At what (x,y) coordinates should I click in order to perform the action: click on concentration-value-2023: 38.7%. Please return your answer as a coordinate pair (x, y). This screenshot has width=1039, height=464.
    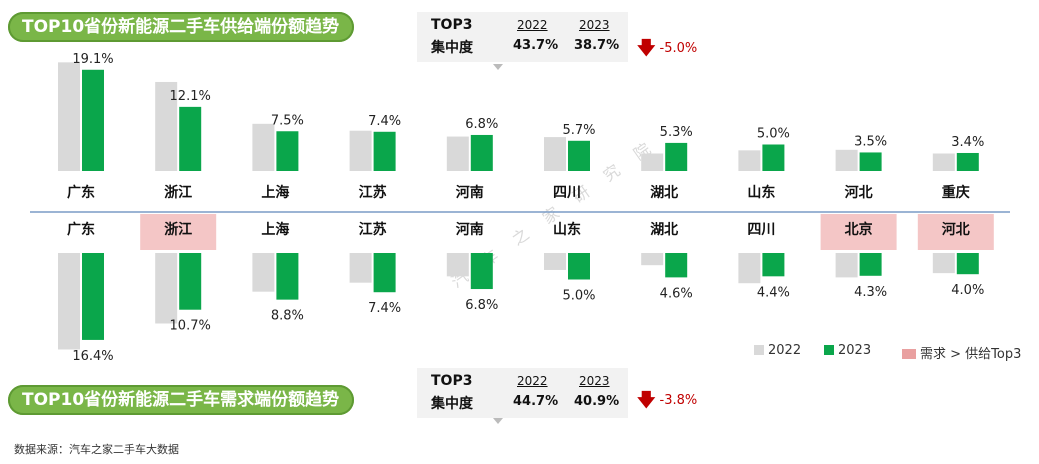
    Looking at the image, I should click on (597, 45).